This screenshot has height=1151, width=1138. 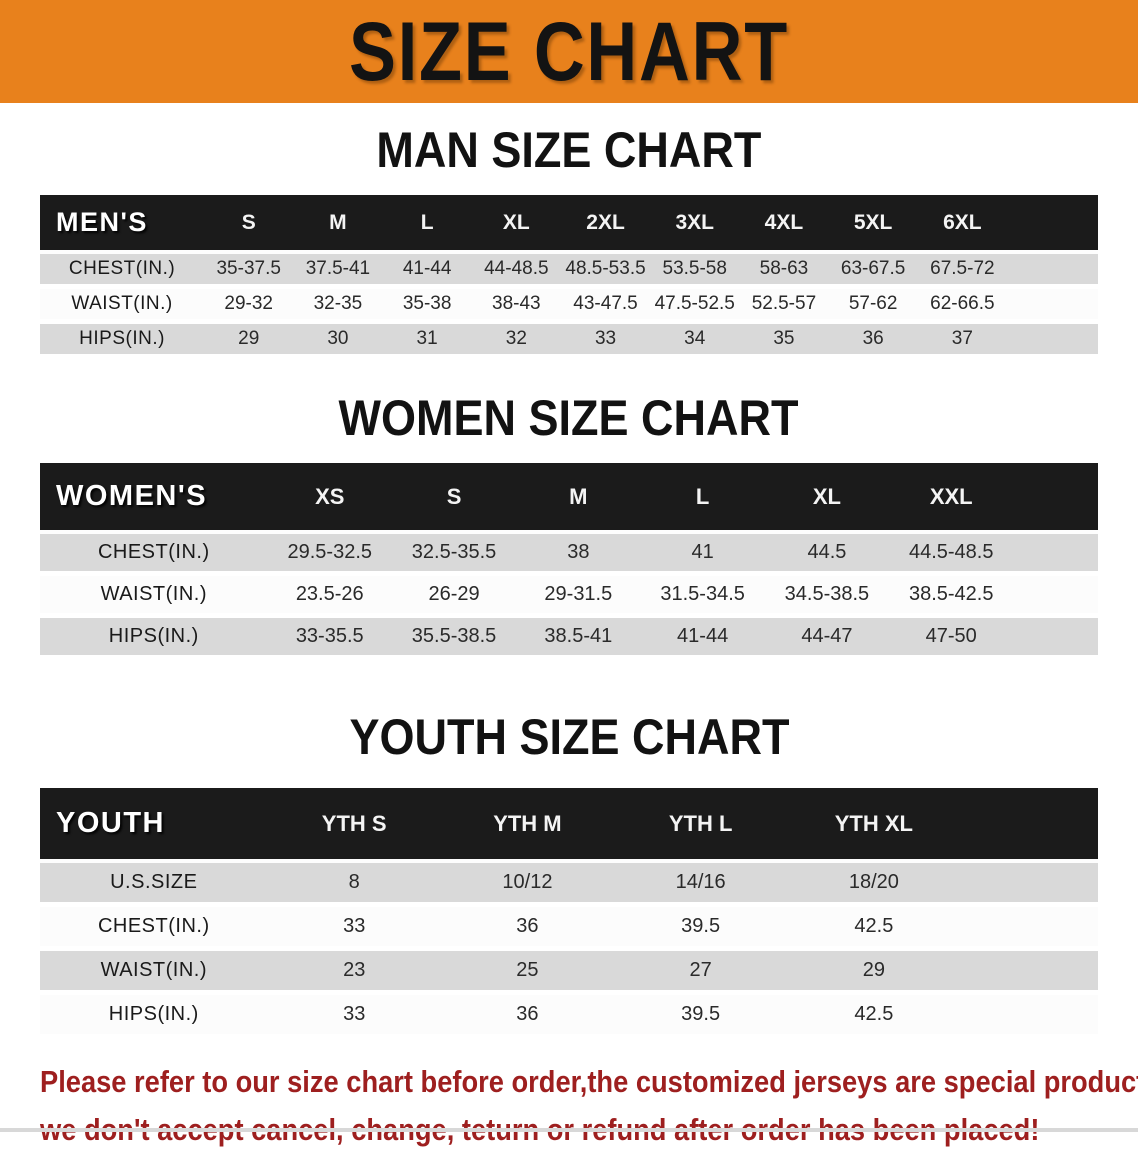 I want to click on column-header: 6XL, so click(x=962, y=224).